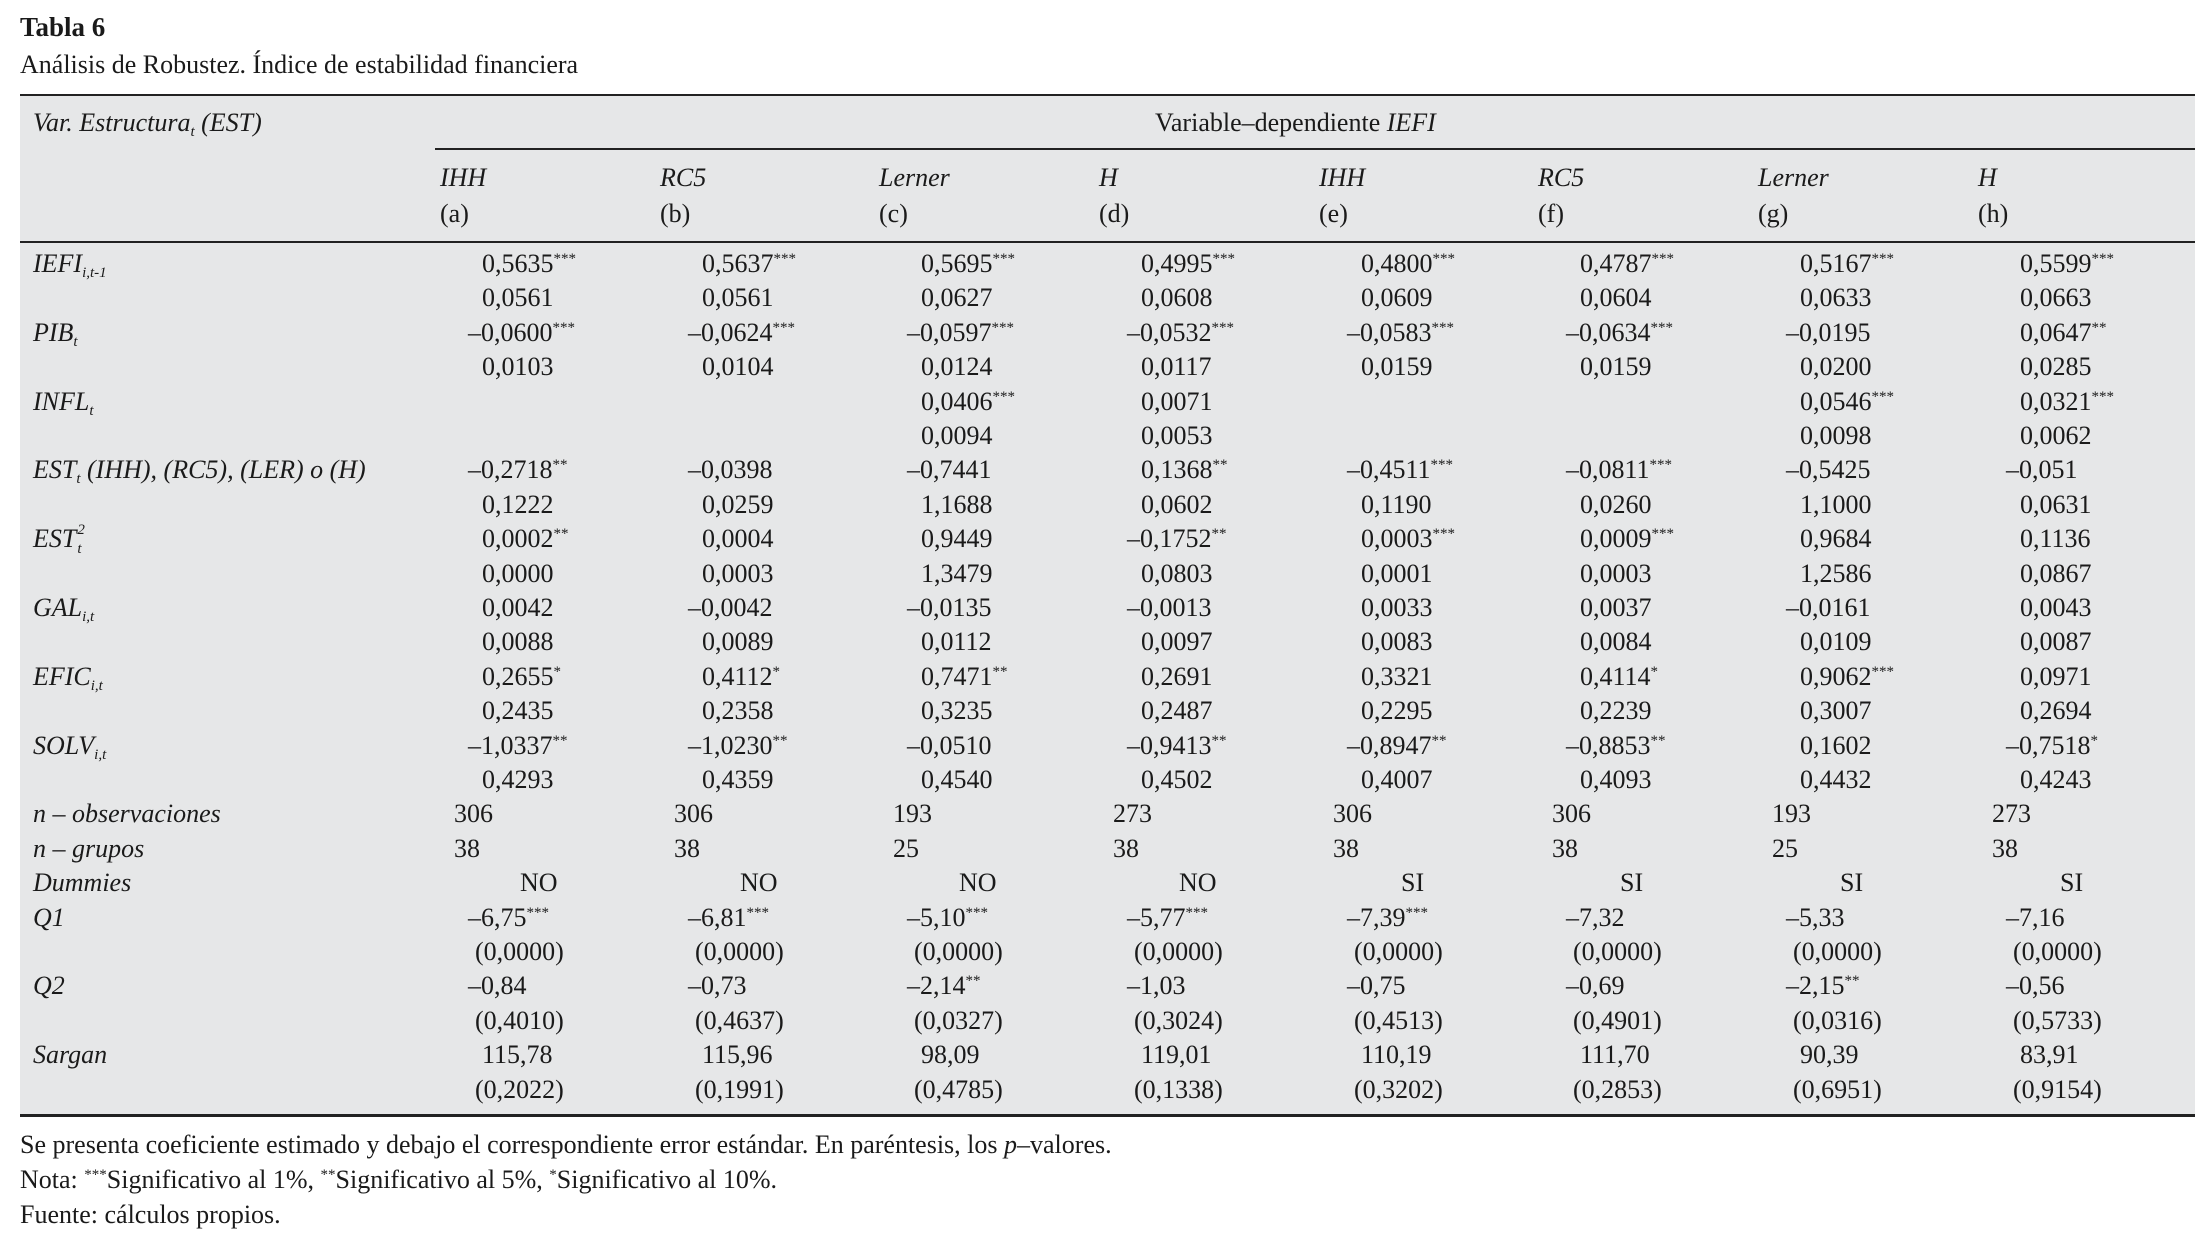  What do you see at coordinates (2011, 814) in the screenshot?
I see `coefficient-value: 273` at bounding box center [2011, 814].